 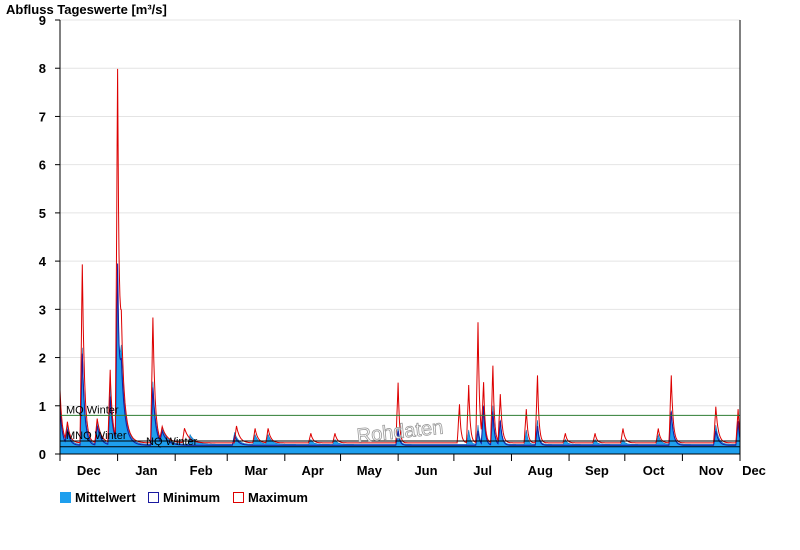 What do you see at coordinates (42, 213) in the screenshot?
I see `y-tick-label: 5` at bounding box center [42, 213].